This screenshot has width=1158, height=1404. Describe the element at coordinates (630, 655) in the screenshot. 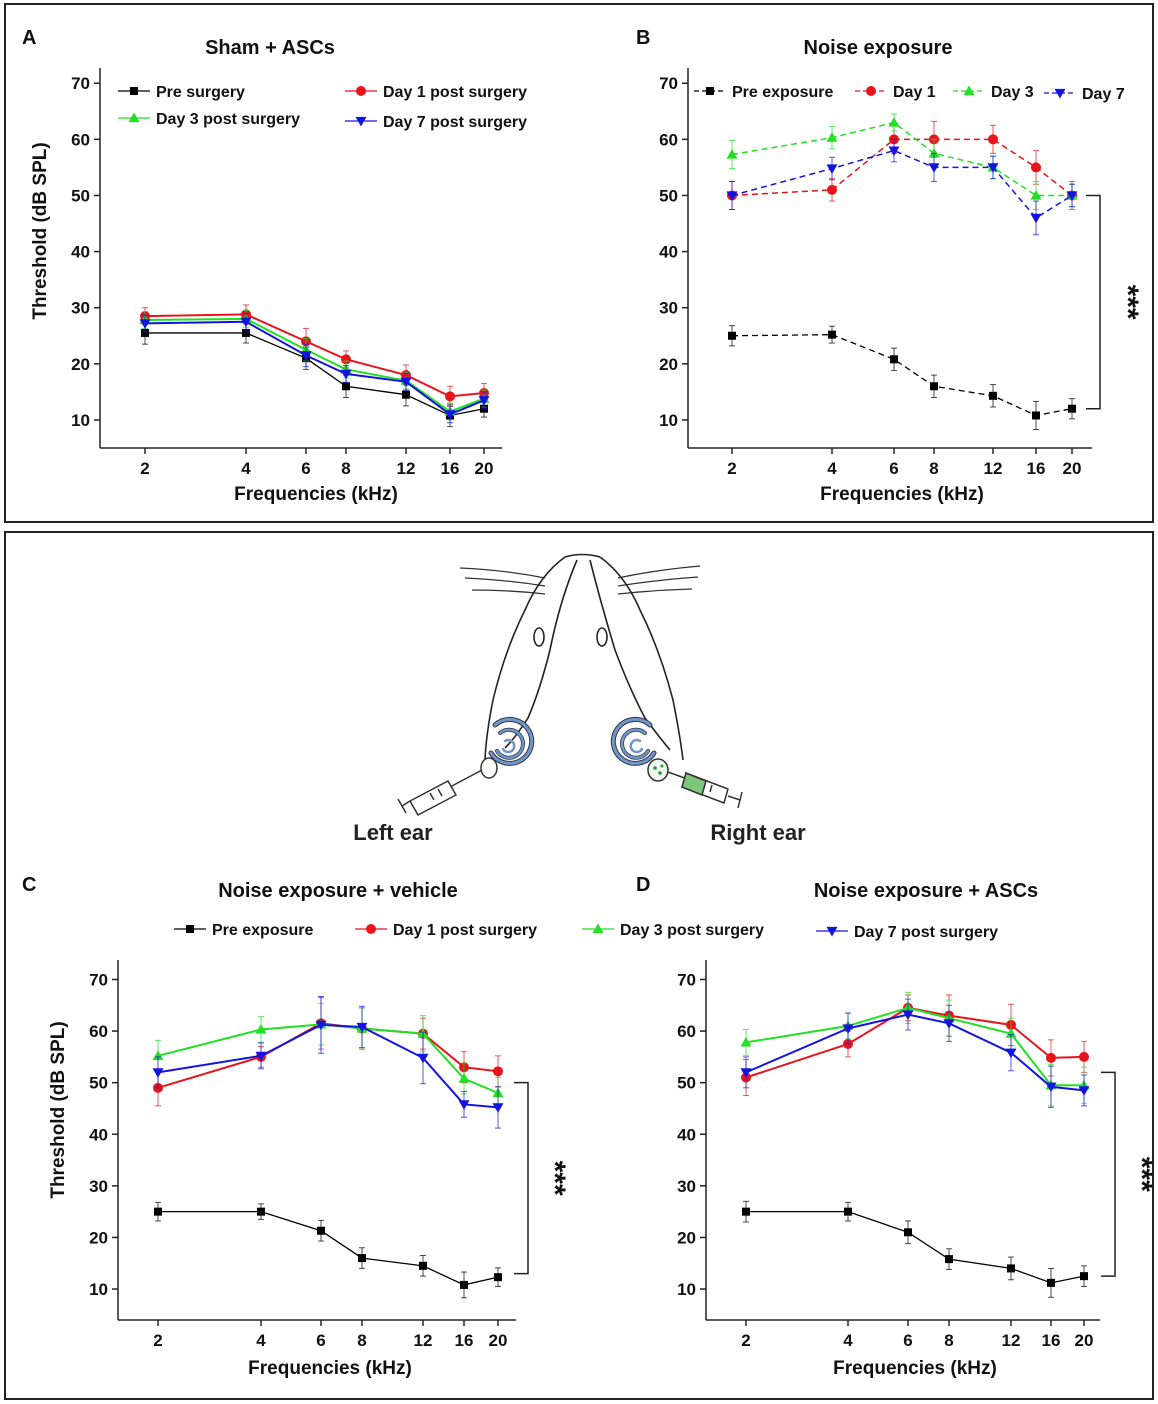

I see `rat-head-right-inner` at that location.